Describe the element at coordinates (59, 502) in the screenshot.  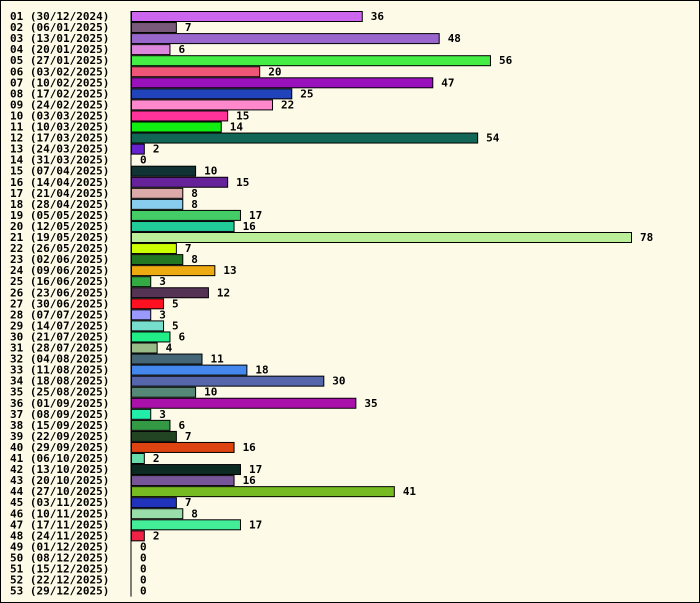
I see `category-label: 45 (03/11/2025)` at that location.